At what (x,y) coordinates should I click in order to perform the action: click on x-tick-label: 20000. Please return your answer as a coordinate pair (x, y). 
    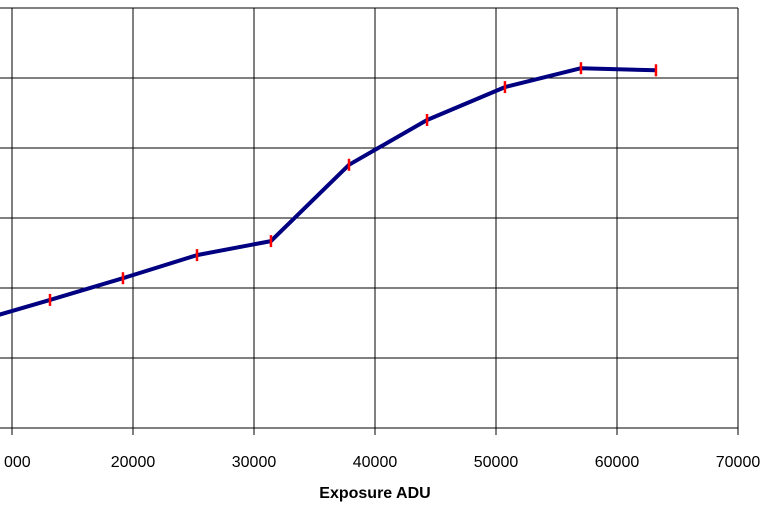
    Looking at the image, I should click on (133, 462).